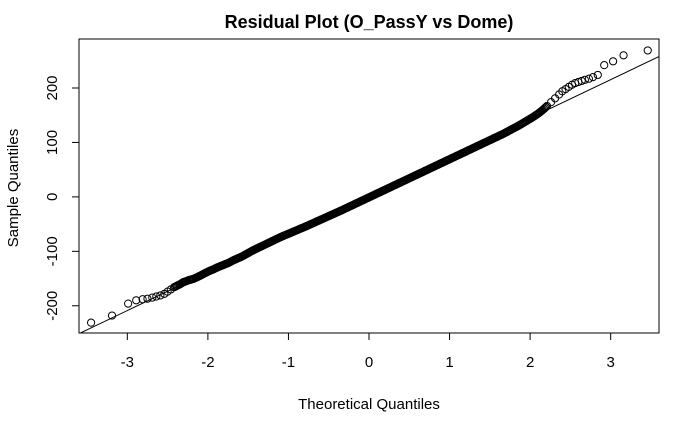  I want to click on y-tick-label: -100, so click(52, 251).